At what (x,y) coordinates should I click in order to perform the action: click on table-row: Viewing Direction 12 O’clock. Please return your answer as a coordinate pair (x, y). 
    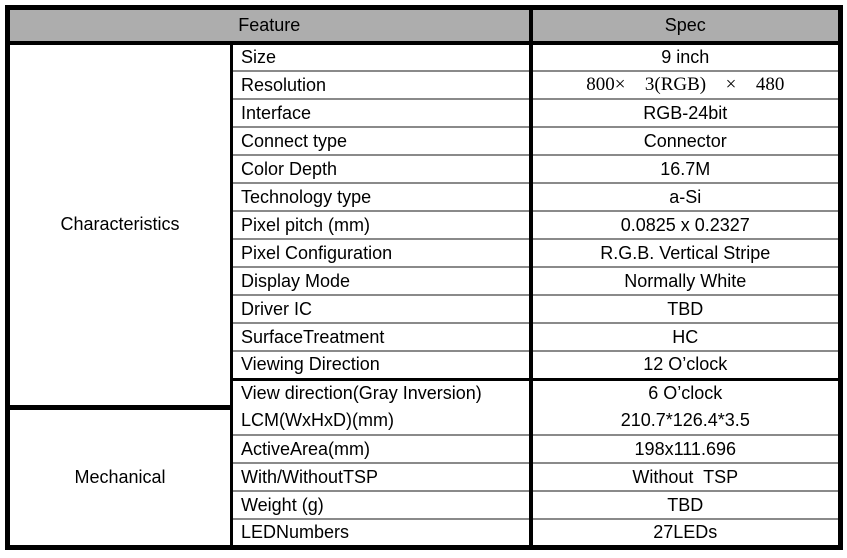
    Looking at the image, I should click on (424, 364).